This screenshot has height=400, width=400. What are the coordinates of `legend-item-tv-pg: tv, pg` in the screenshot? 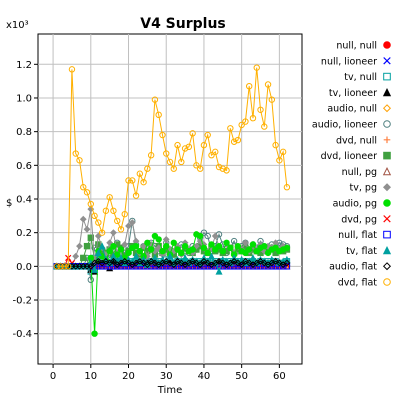 It's located at (371, 188).